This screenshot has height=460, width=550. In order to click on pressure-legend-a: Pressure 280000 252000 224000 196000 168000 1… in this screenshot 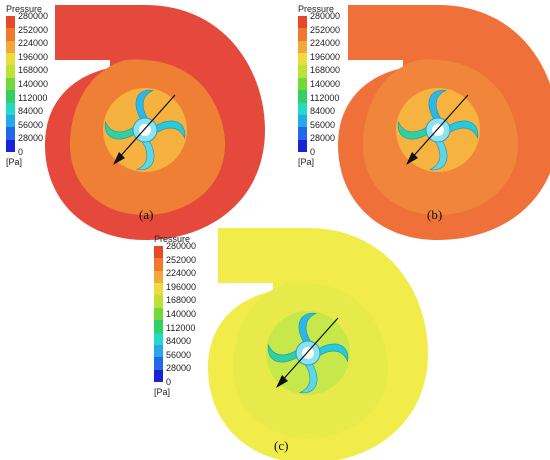, I will do `click(35, 89)`.